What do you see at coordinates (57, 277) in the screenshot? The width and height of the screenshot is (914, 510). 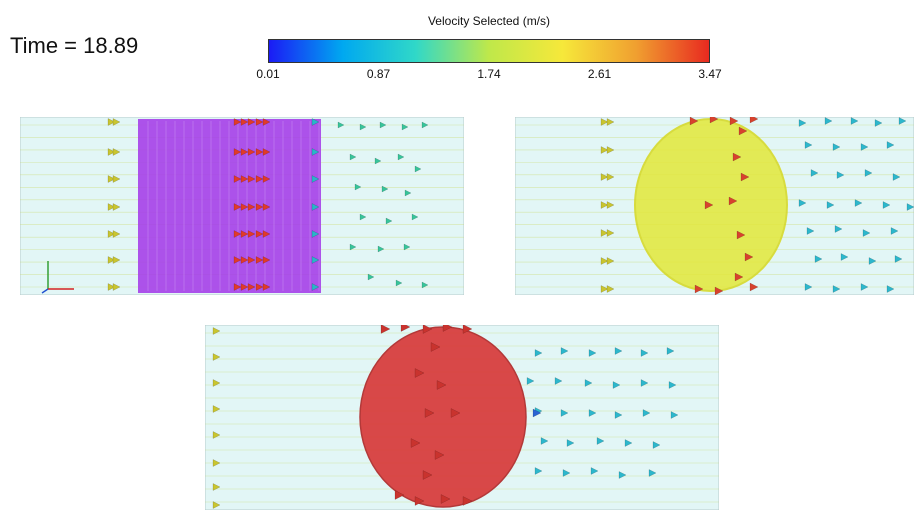 I see `axis-triad` at bounding box center [57, 277].